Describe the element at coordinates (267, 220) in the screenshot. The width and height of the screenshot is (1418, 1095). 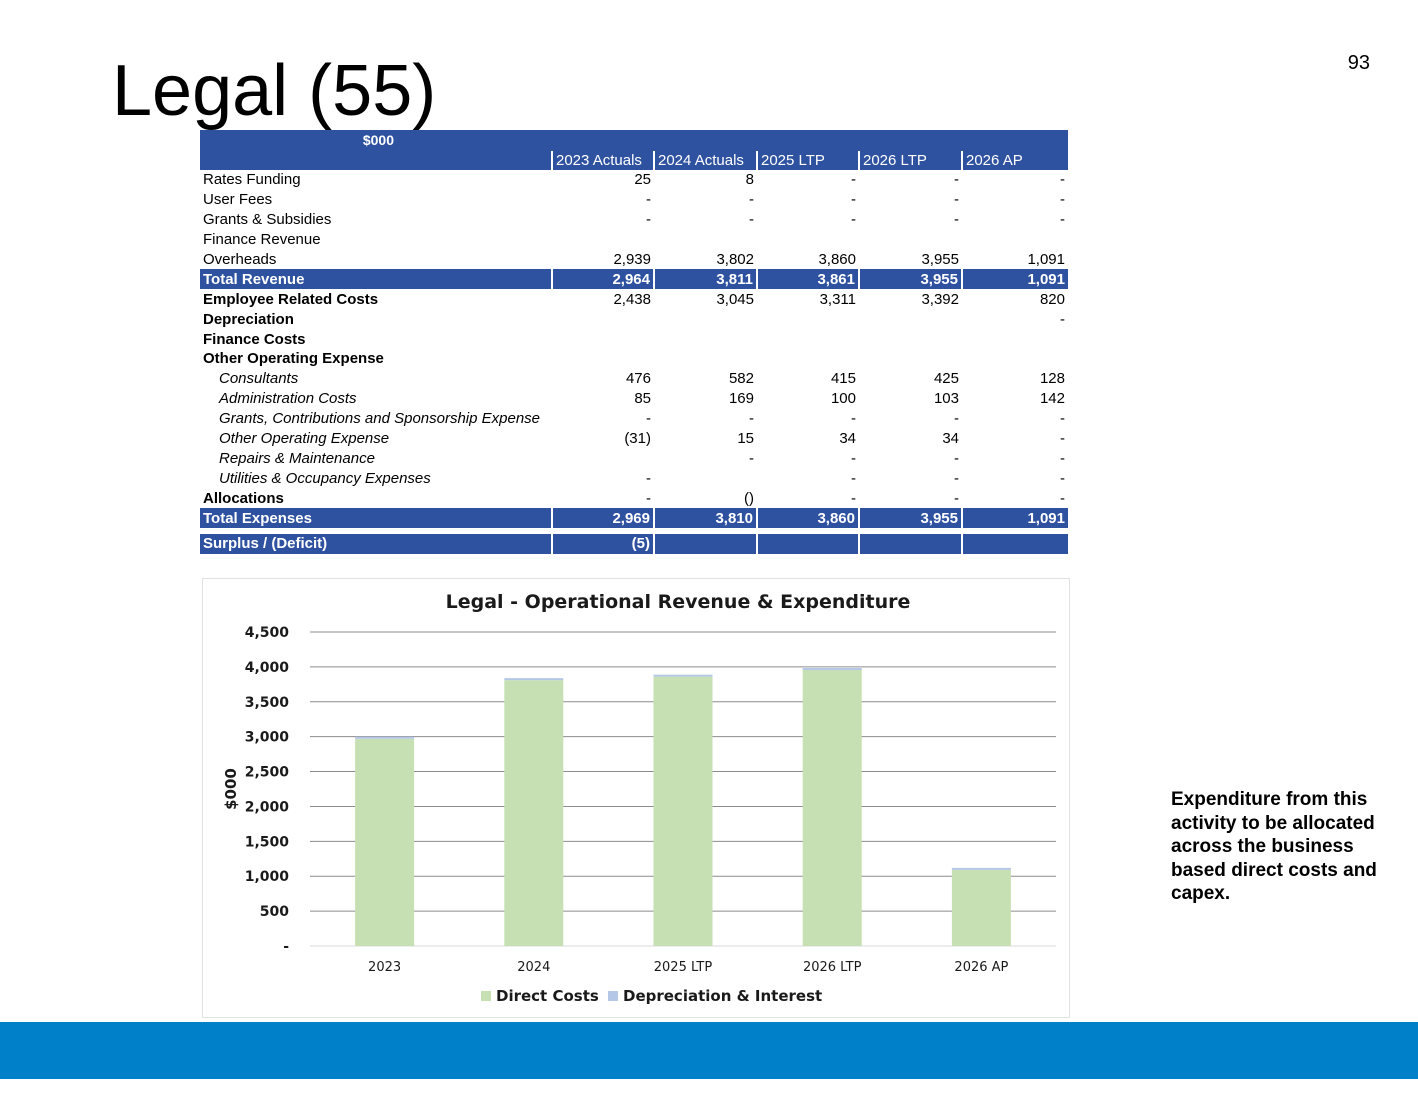
I see `row-label: Grants & Subsidies` at that location.